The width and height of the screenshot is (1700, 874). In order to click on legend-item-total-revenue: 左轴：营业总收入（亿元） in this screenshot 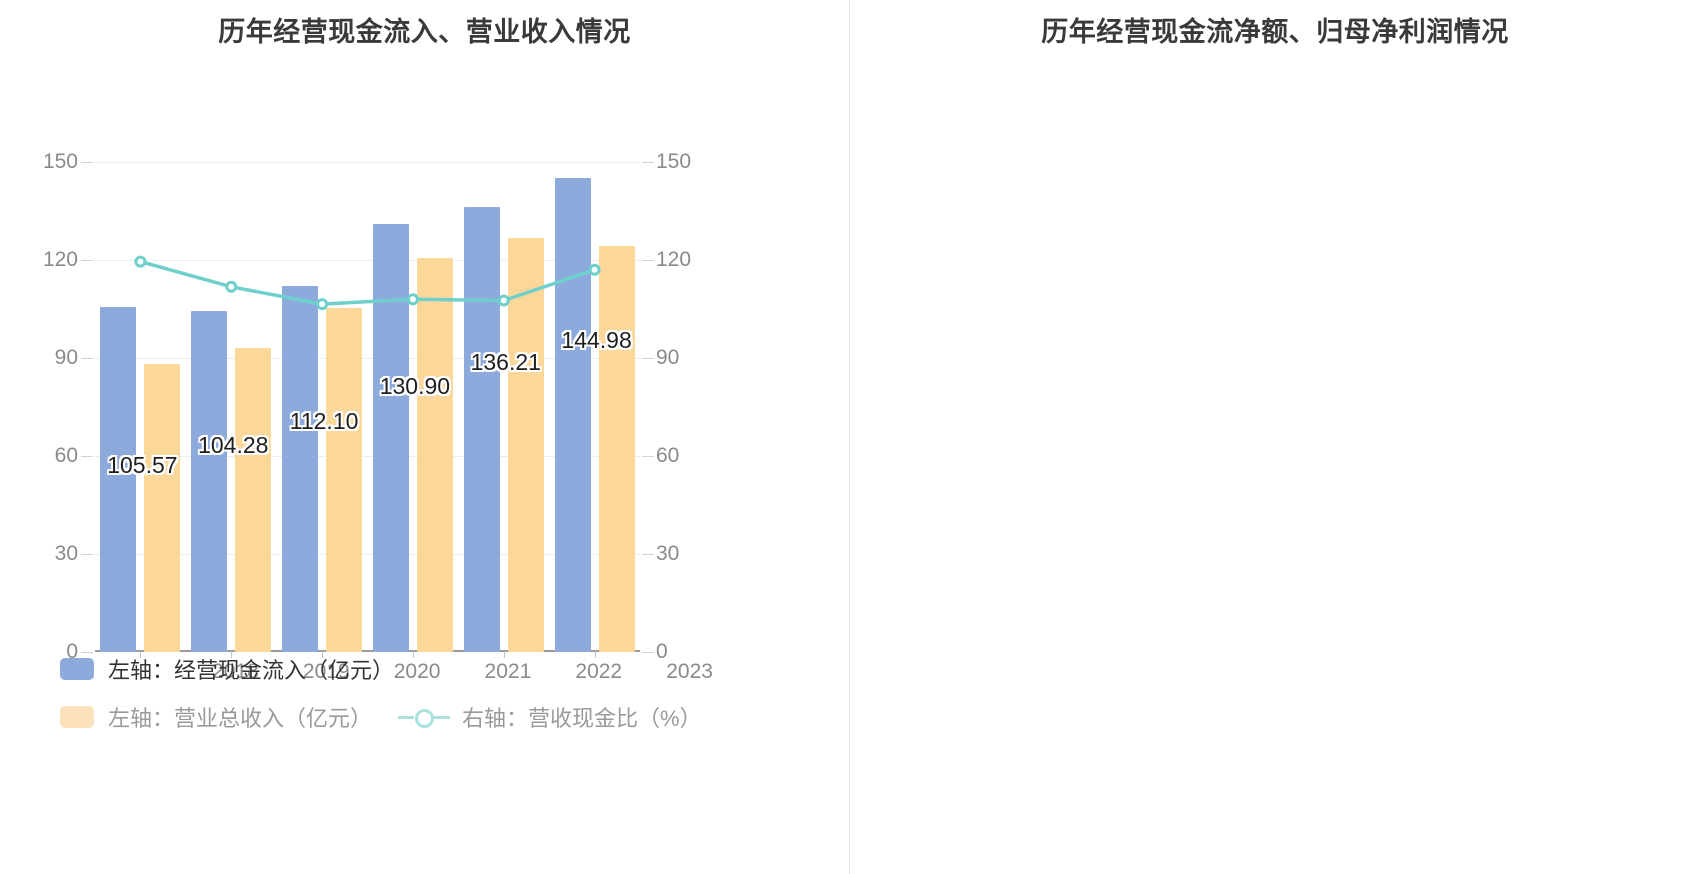, I will do `click(216, 717)`.